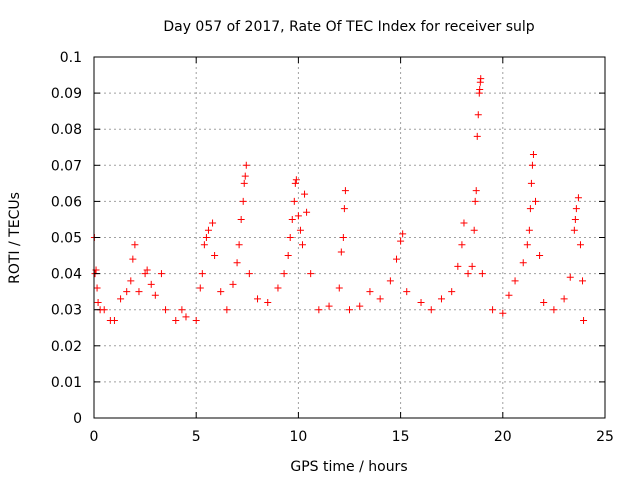  Describe the element at coordinates (77, 419) in the screenshot. I see `y-tick-label: 0` at that location.